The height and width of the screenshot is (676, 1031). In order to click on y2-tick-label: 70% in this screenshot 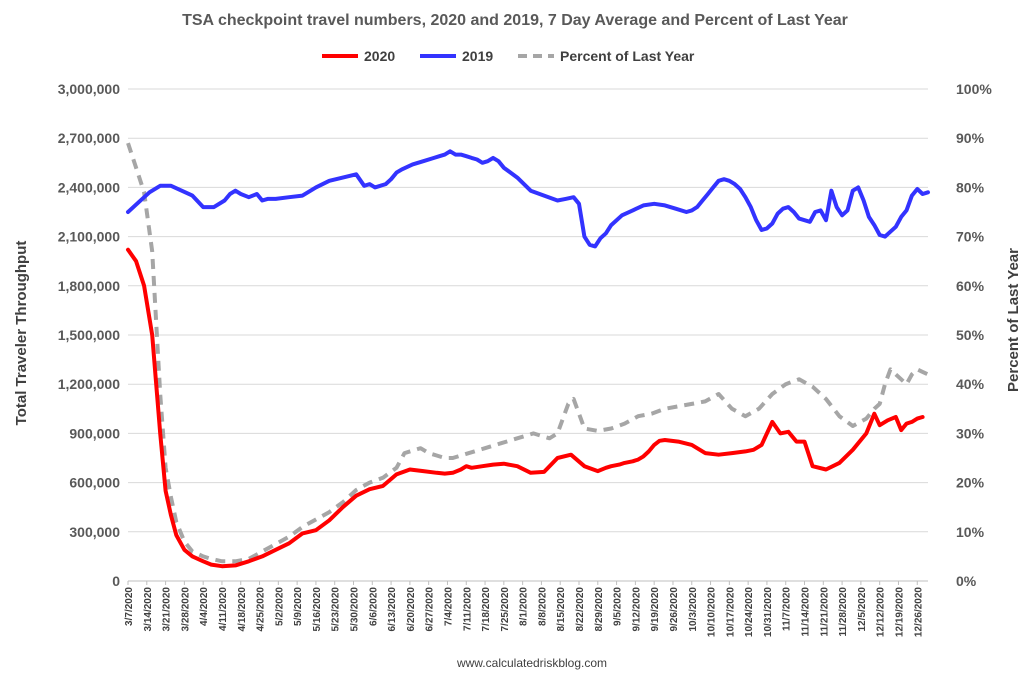, I will do `click(970, 237)`.